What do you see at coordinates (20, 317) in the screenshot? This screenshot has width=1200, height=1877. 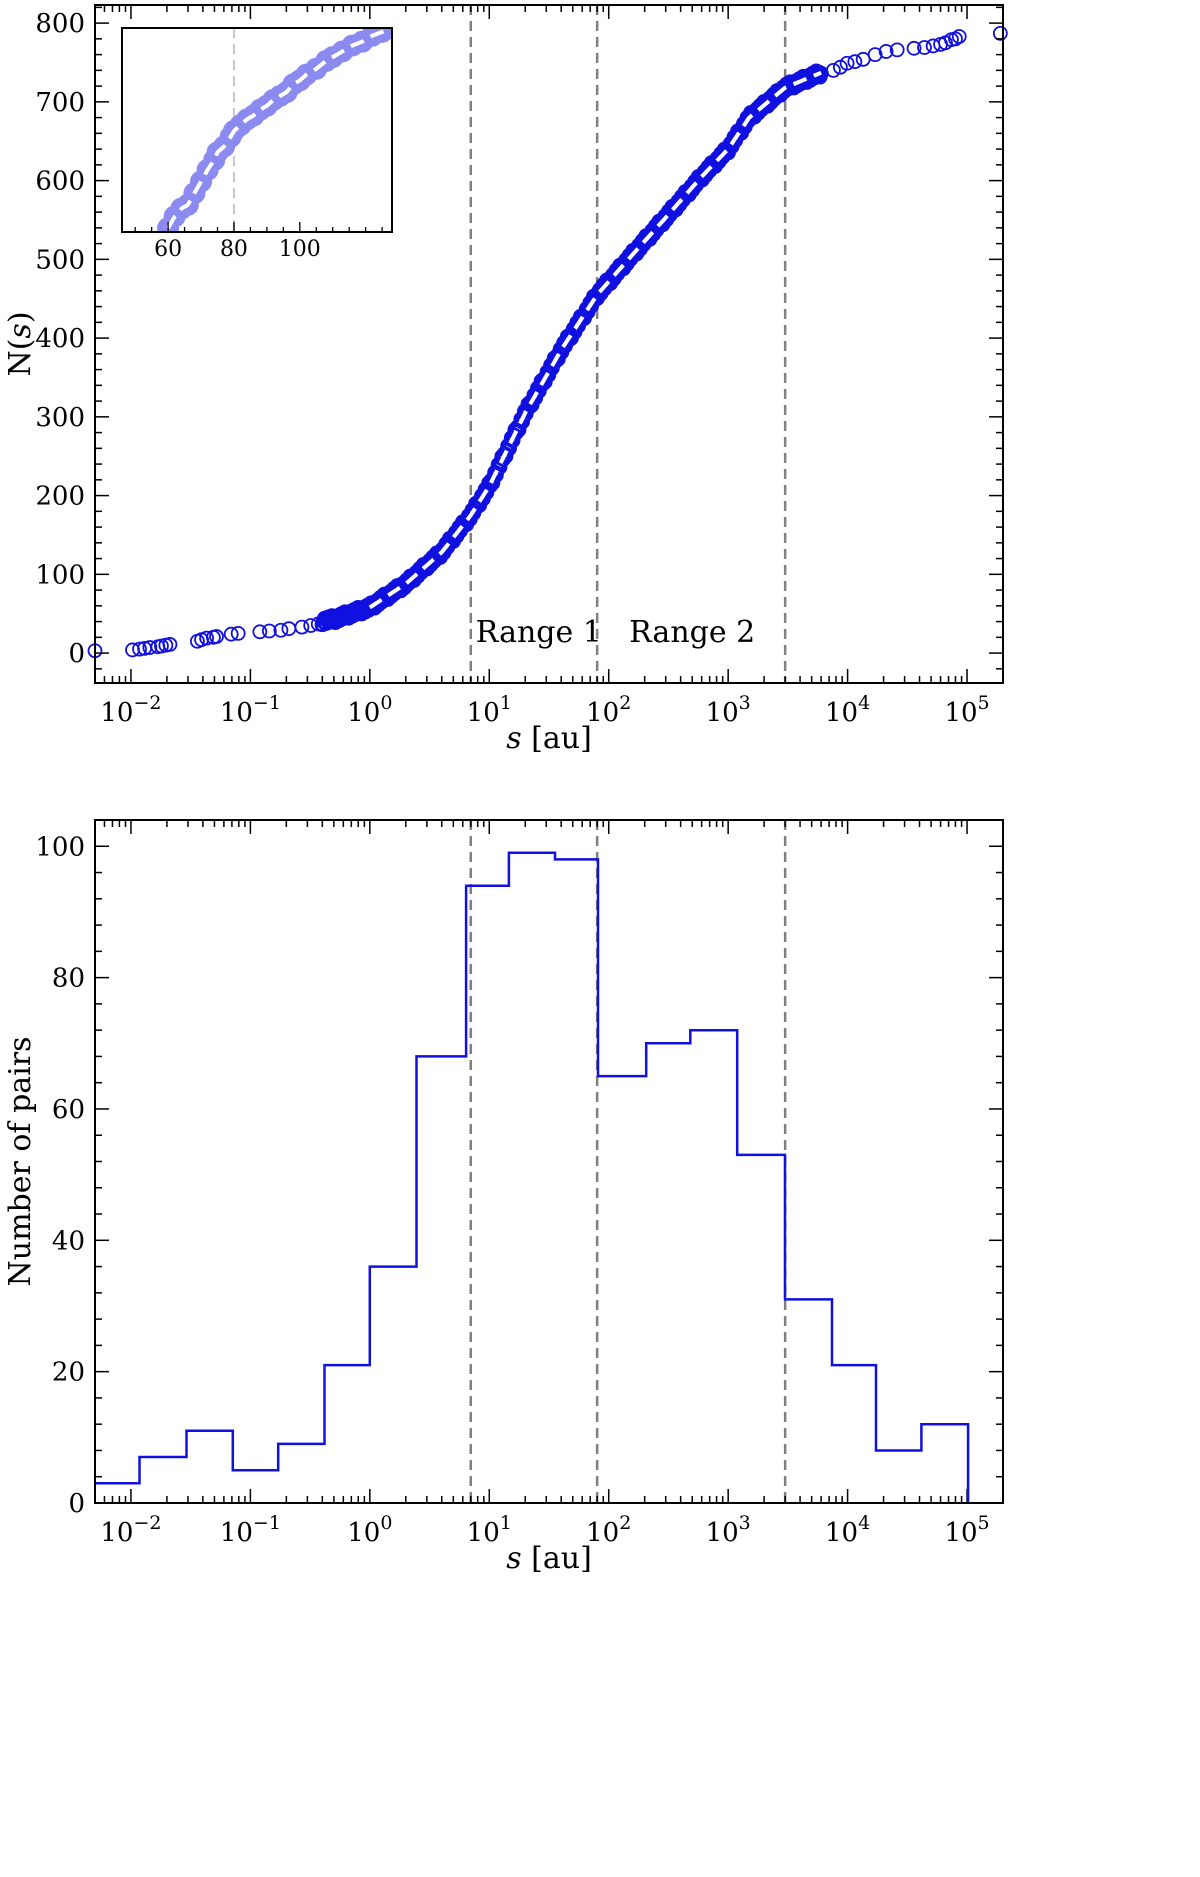 I see `y-axis-label-suffix: )` at bounding box center [20, 317].